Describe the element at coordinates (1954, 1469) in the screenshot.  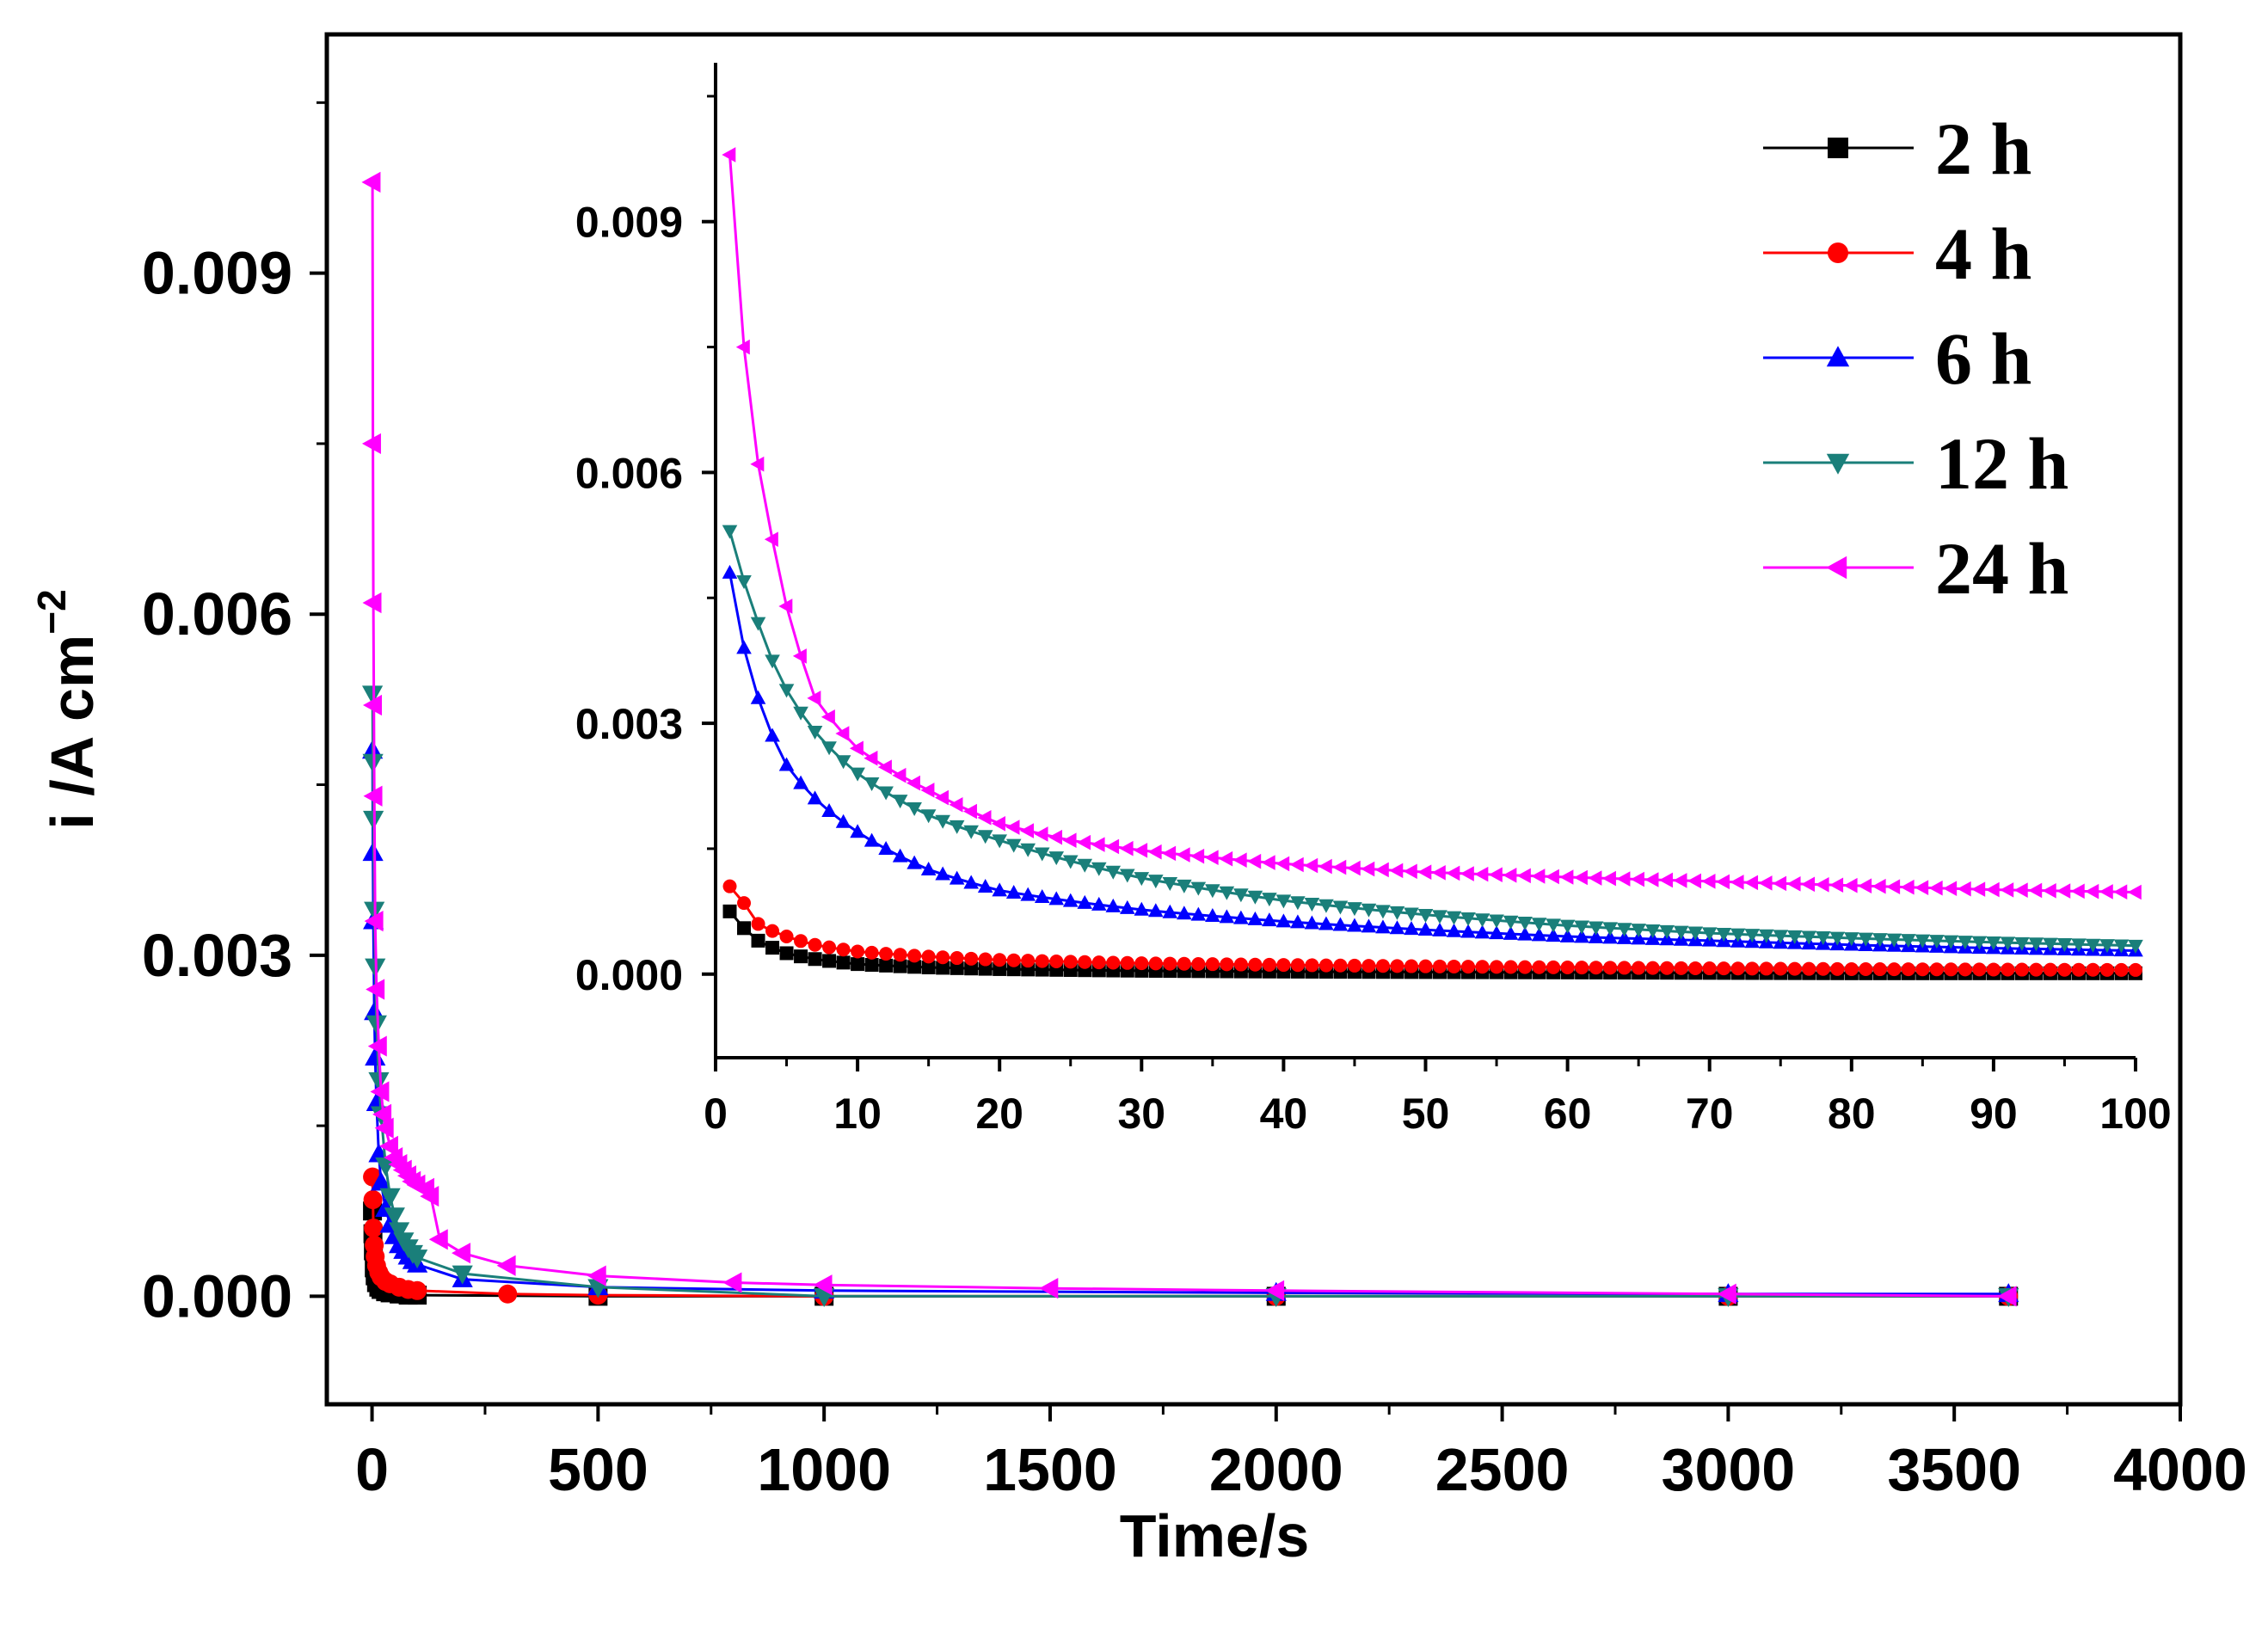
I see `main-x-tick-label-7: 3500` at that location.